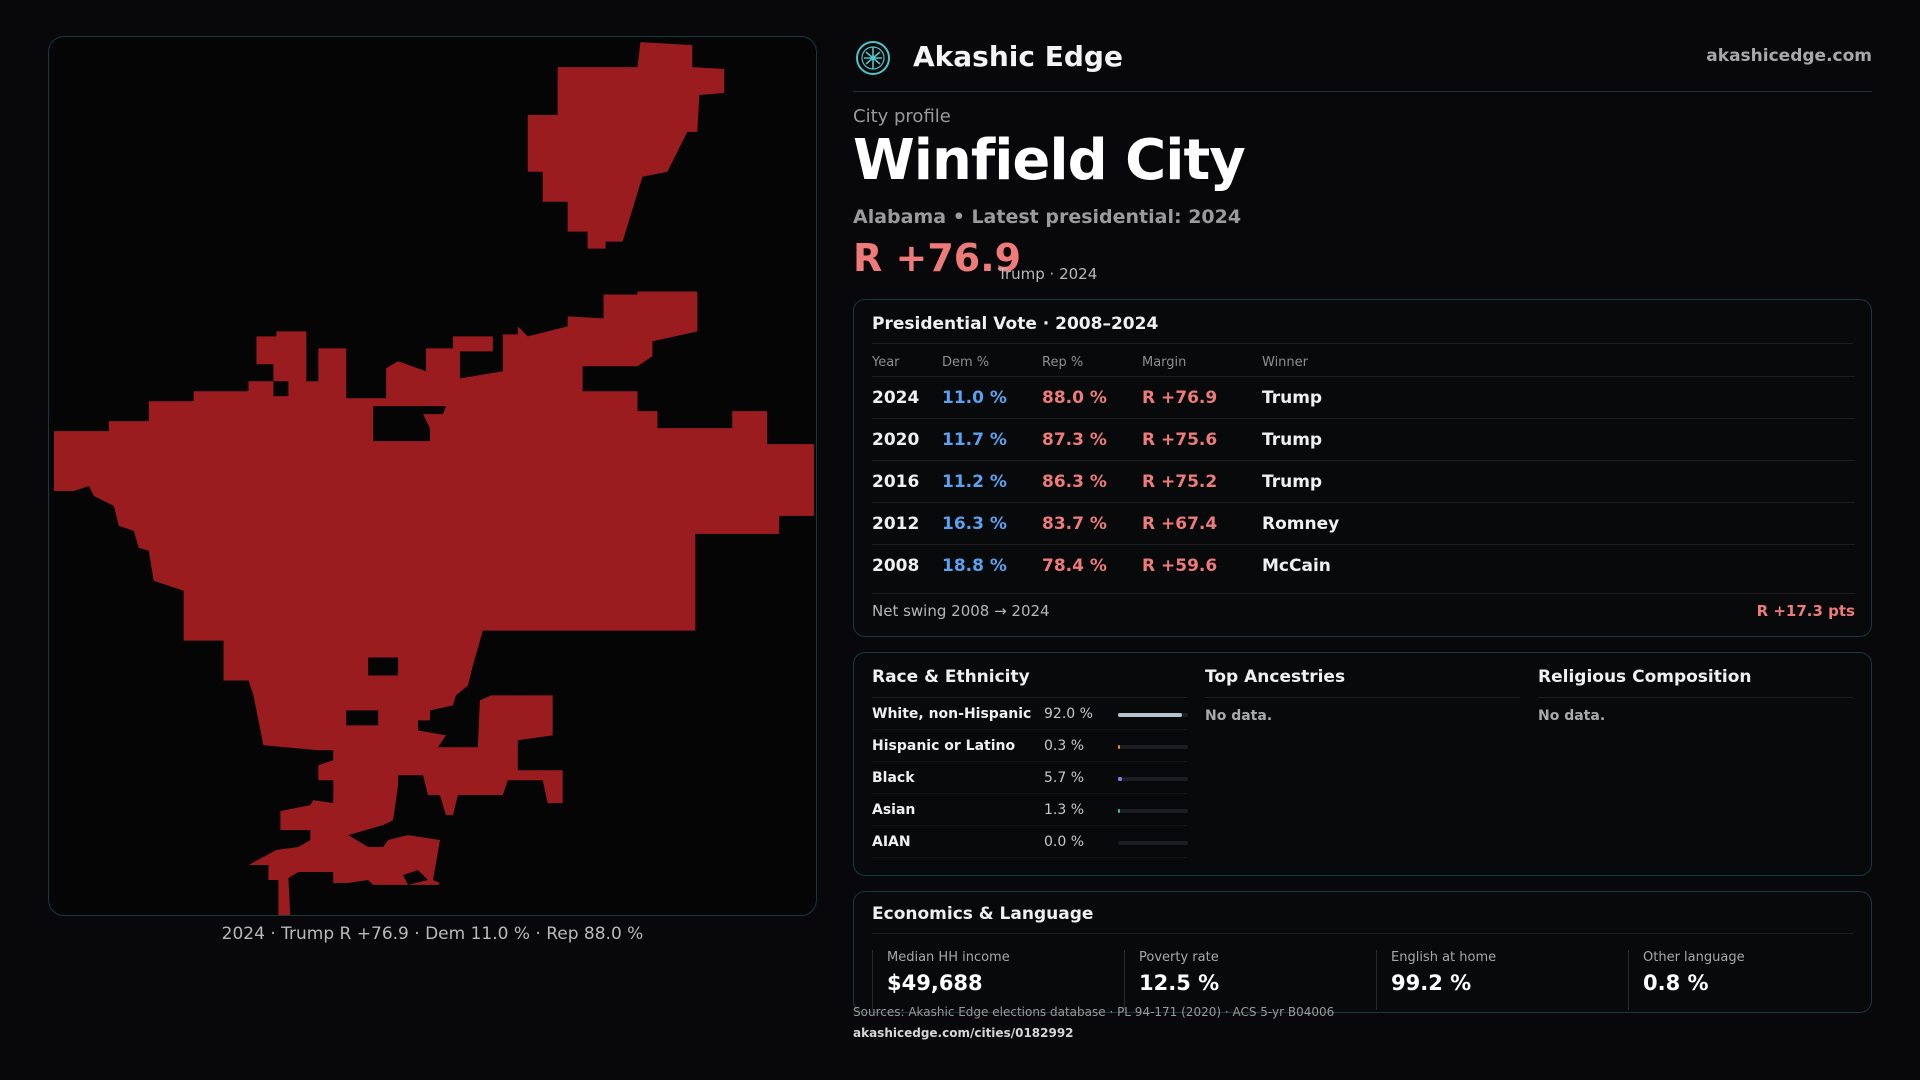 This screenshot has width=1920, height=1080. What do you see at coordinates (1695, 682) in the screenshot?
I see `section-title: Religious Composition` at bounding box center [1695, 682].